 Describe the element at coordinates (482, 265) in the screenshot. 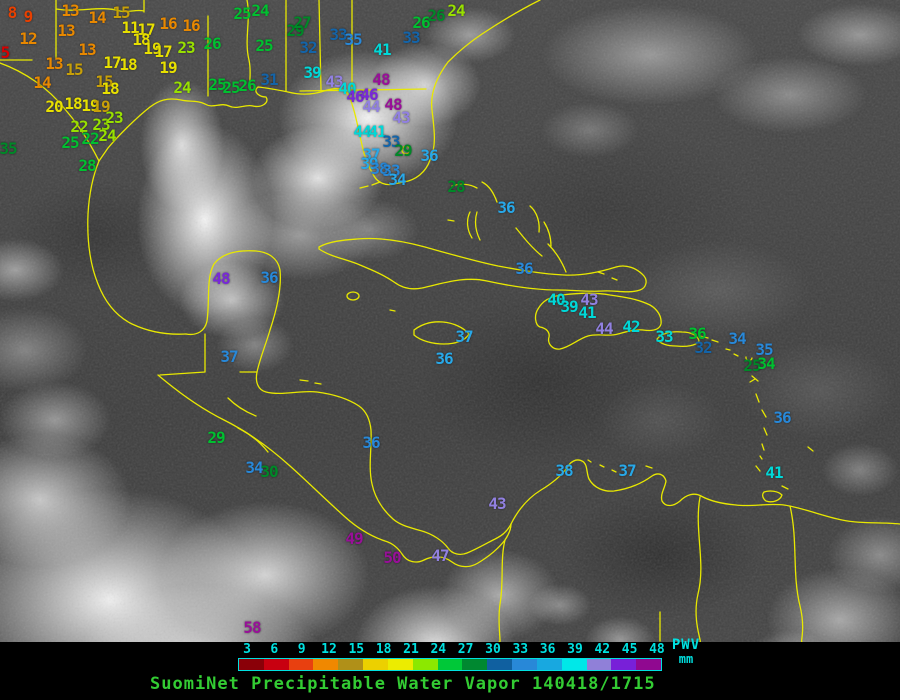

I see `coastline-cuba` at that location.